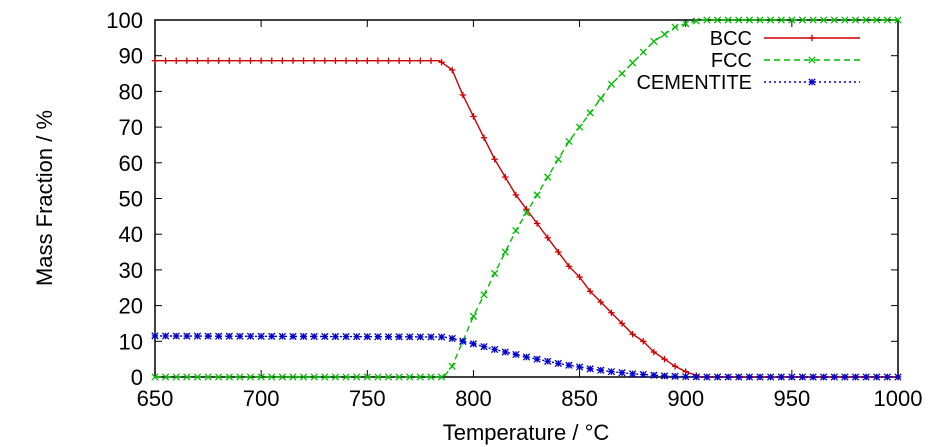 Image resolution: width=936 pixels, height=447 pixels. What do you see at coordinates (812, 60) in the screenshot?
I see `legend-marker-fcc` at bounding box center [812, 60].